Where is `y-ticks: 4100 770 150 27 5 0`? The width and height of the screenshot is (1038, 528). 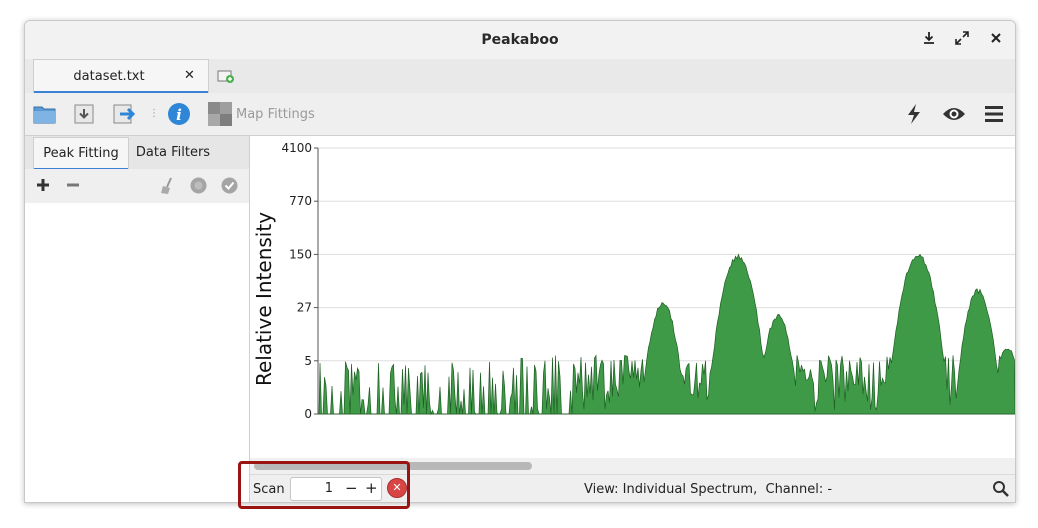
y-ticks: 4100 770 150 27 5 0 is located at coordinates (299, 281).